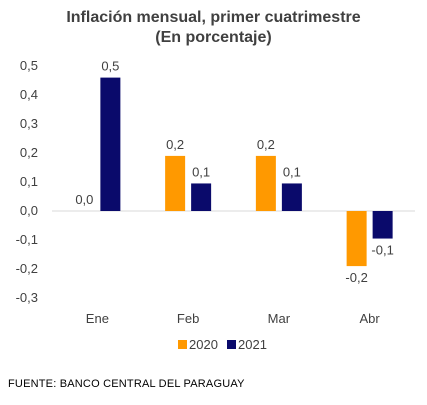  I want to click on legend-label: 2020, so click(203, 344).